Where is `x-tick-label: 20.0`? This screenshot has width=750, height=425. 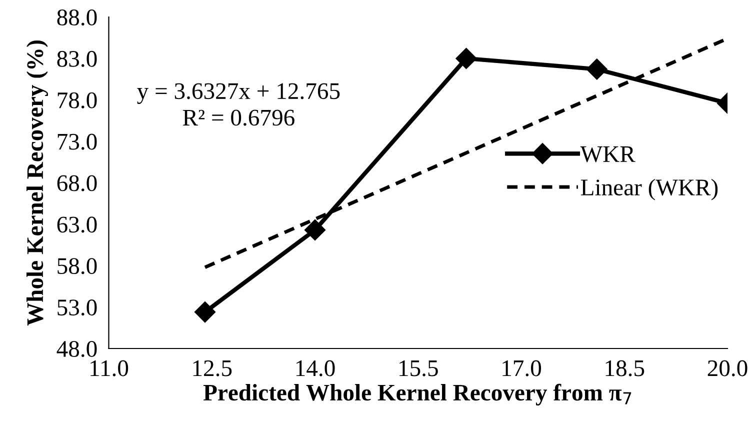
x-tick-label: 20.0 is located at coordinates (728, 368).